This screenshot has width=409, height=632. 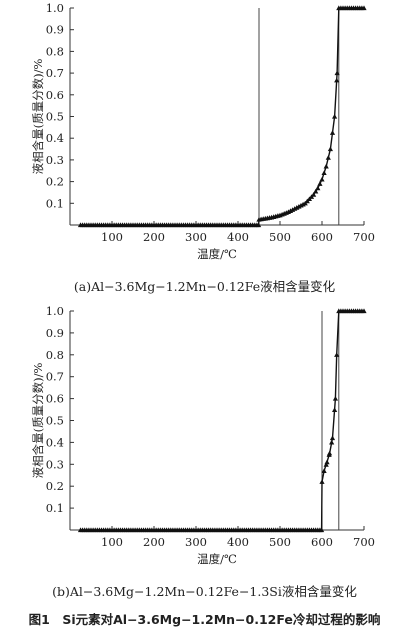 What do you see at coordinates (196, 237) in the screenshot?
I see `chart-a-x-tick-label: 300` at bounding box center [196, 237].